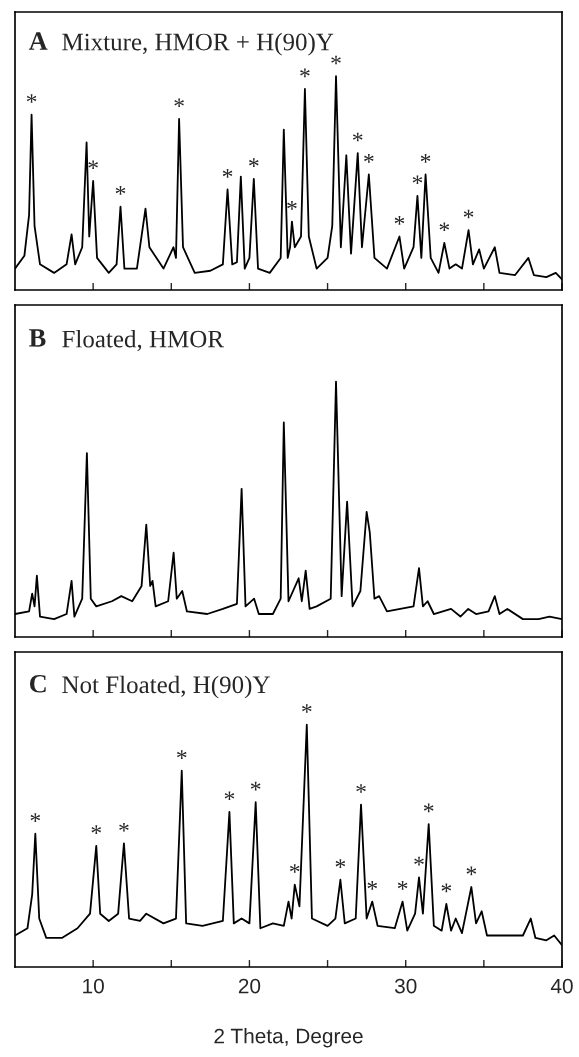 The height and width of the screenshot is (1057, 579). I want to click on x-axis-title: 2 Theta, Degree, so click(288, 1038).